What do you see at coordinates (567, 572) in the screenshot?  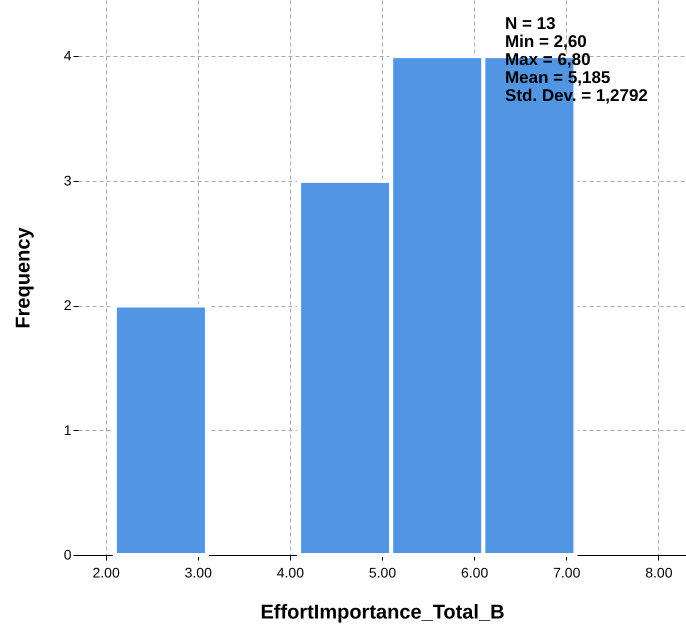 I see `x-tick-label: 7.00` at bounding box center [567, 572].